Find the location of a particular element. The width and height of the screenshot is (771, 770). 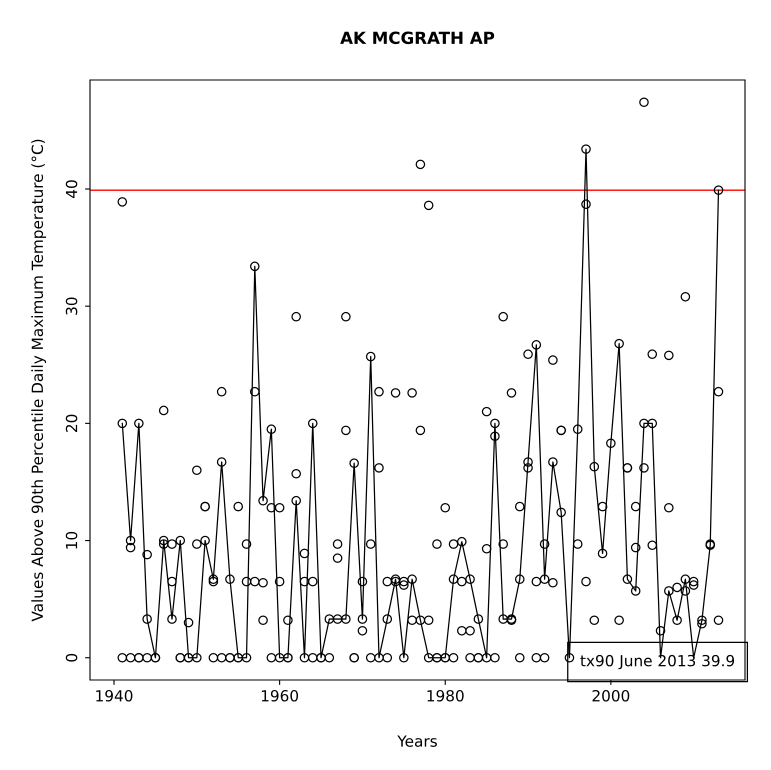

chart-title: AK MCGRATH AP is located at coordinates (417, 38).